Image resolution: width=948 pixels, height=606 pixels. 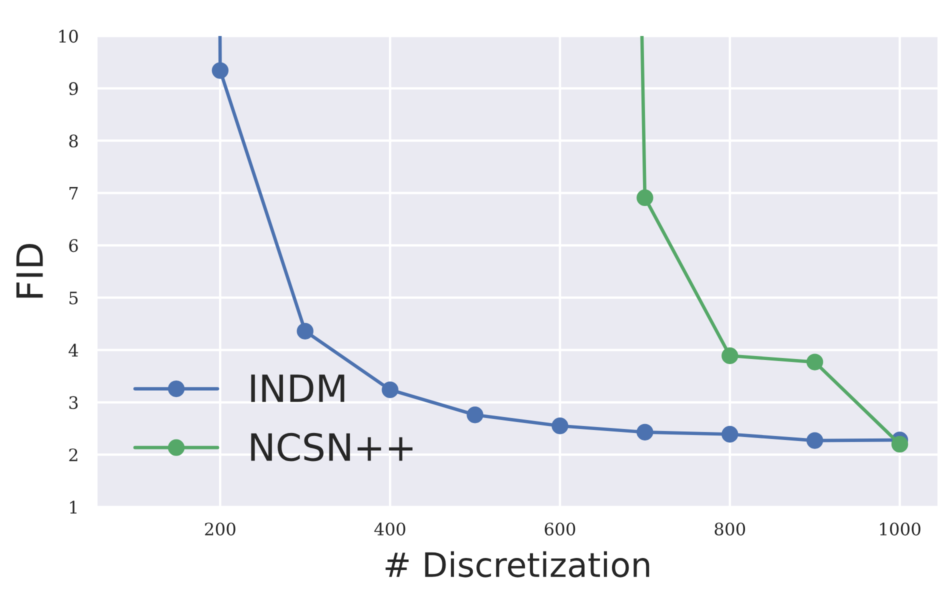 What do you see at coordinates (73, 350) in the screenshot?
I see `y-tick-label: 4` at bounding box center [73, 350].